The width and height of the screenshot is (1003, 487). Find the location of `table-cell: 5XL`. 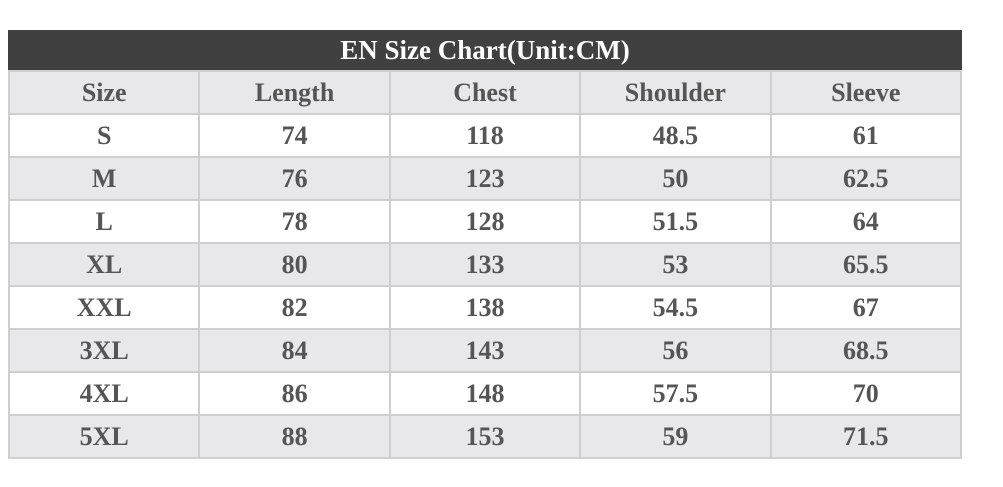

table-cell: 5XL is located at coordinates (104, 436).